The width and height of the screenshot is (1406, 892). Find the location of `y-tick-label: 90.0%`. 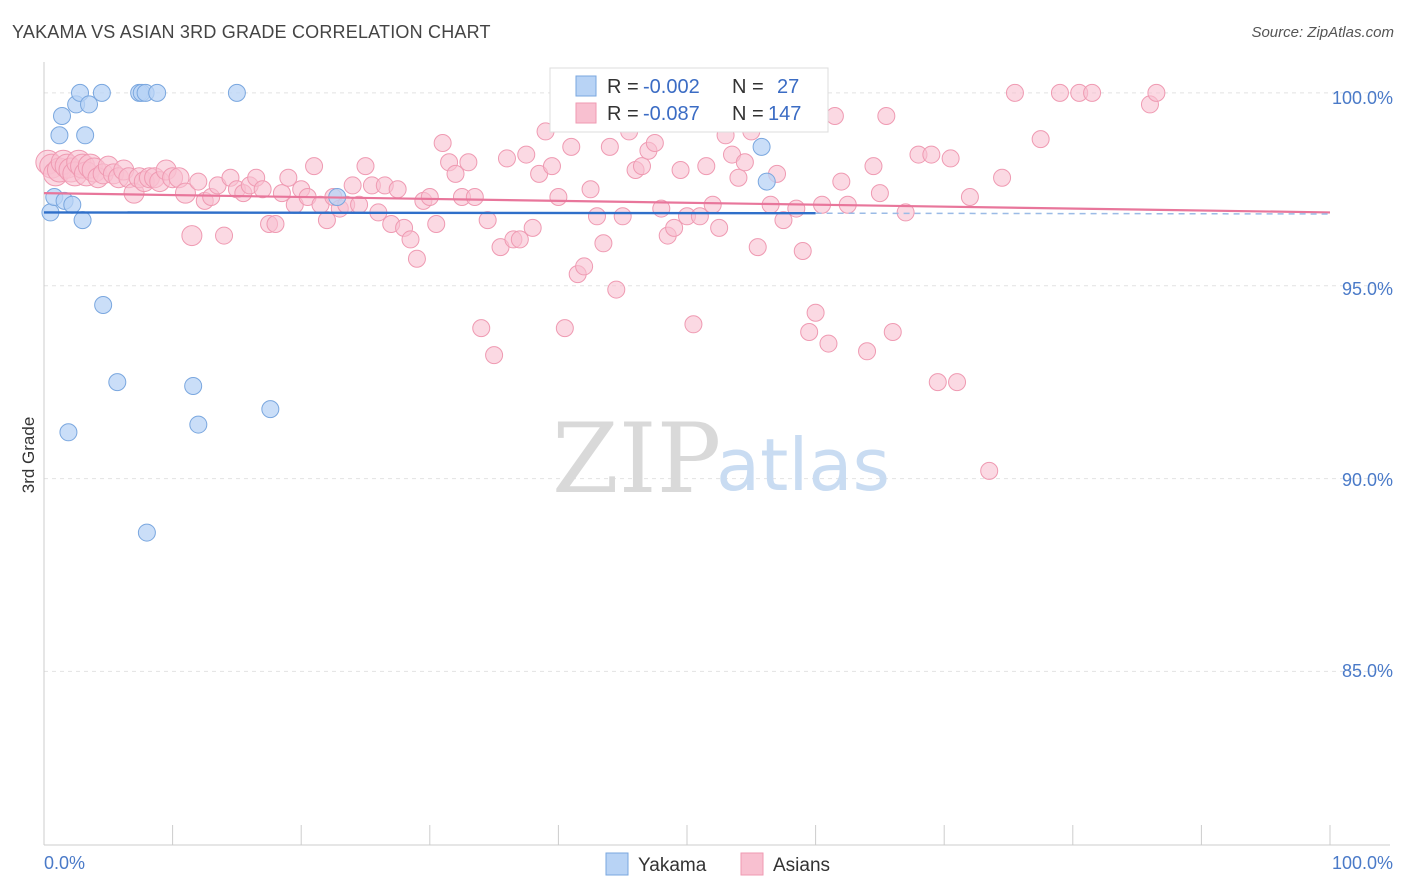

y-tick-label: 90.0% is located at coordinates (1367, 480).